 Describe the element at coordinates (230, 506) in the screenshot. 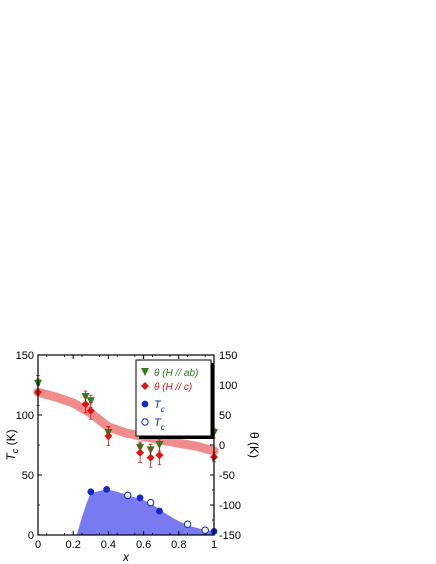

I see `y-right-tick-label: -100` at that location.